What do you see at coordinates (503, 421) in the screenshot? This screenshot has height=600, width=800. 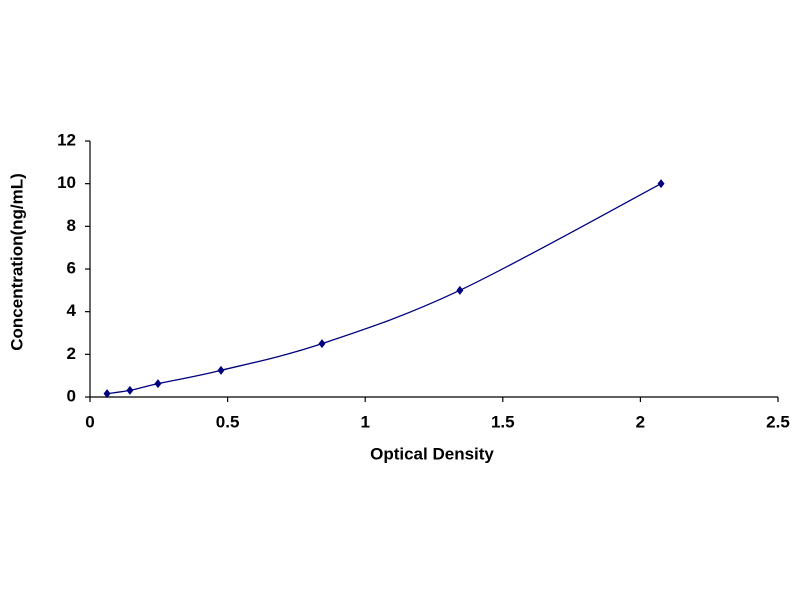 I see `x-tick-label: 1.5` at bounding box center [503, 421].